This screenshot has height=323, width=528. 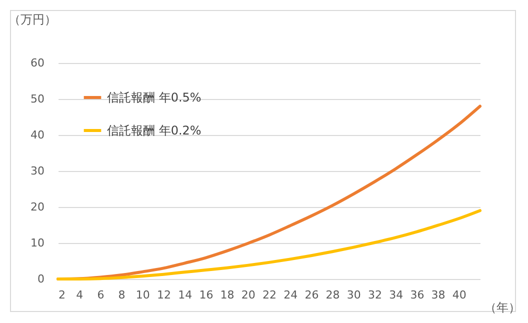 I want to click on y-tick-label: 40, so click(x=37, y=135).